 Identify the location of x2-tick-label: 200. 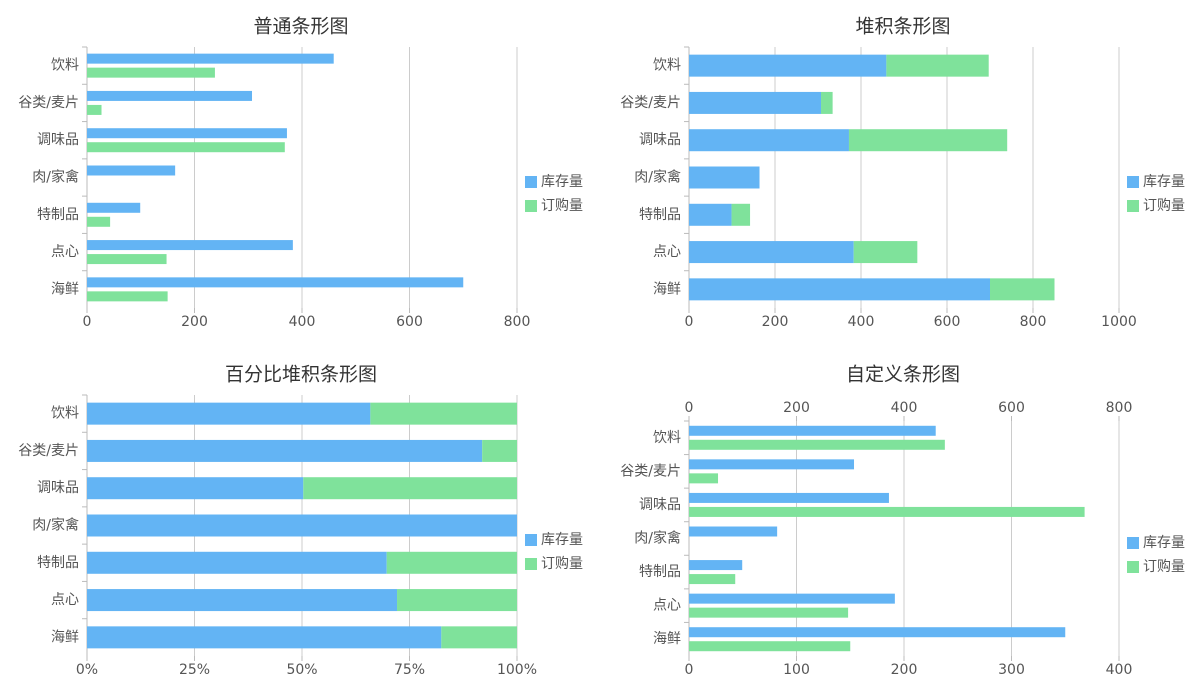
(796, 408).